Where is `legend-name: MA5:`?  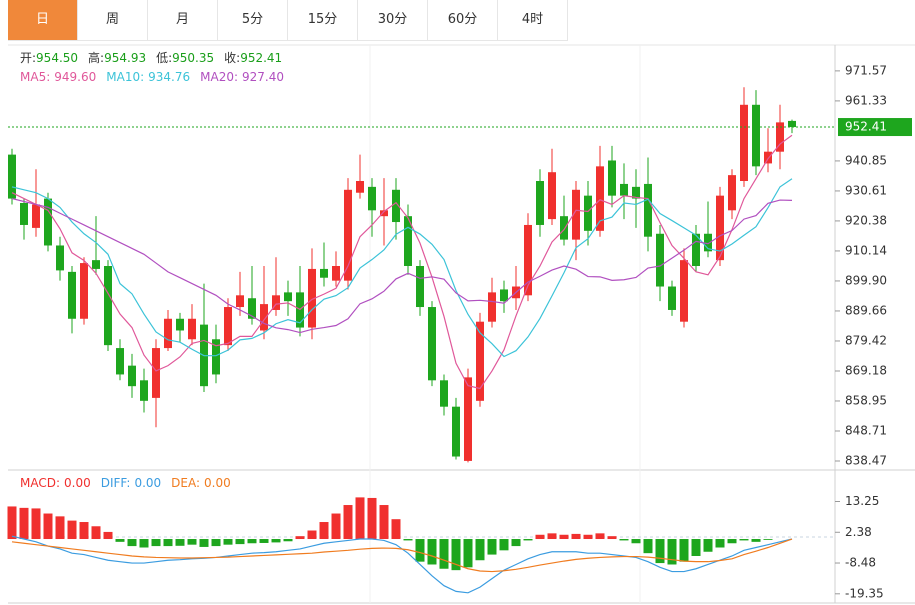 legend-name: MA5: is located at coordinates (35, 77).